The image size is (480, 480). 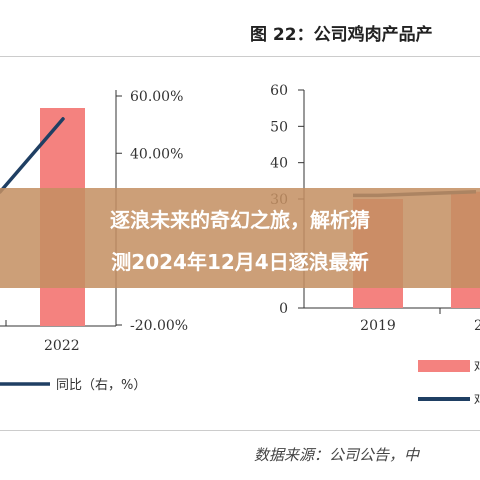 What do you see at coordinates (341, 35) in the screenshot?
I see `figure-title: 图 22：公司鸡肉产品产` at bounding box center [341, 35].